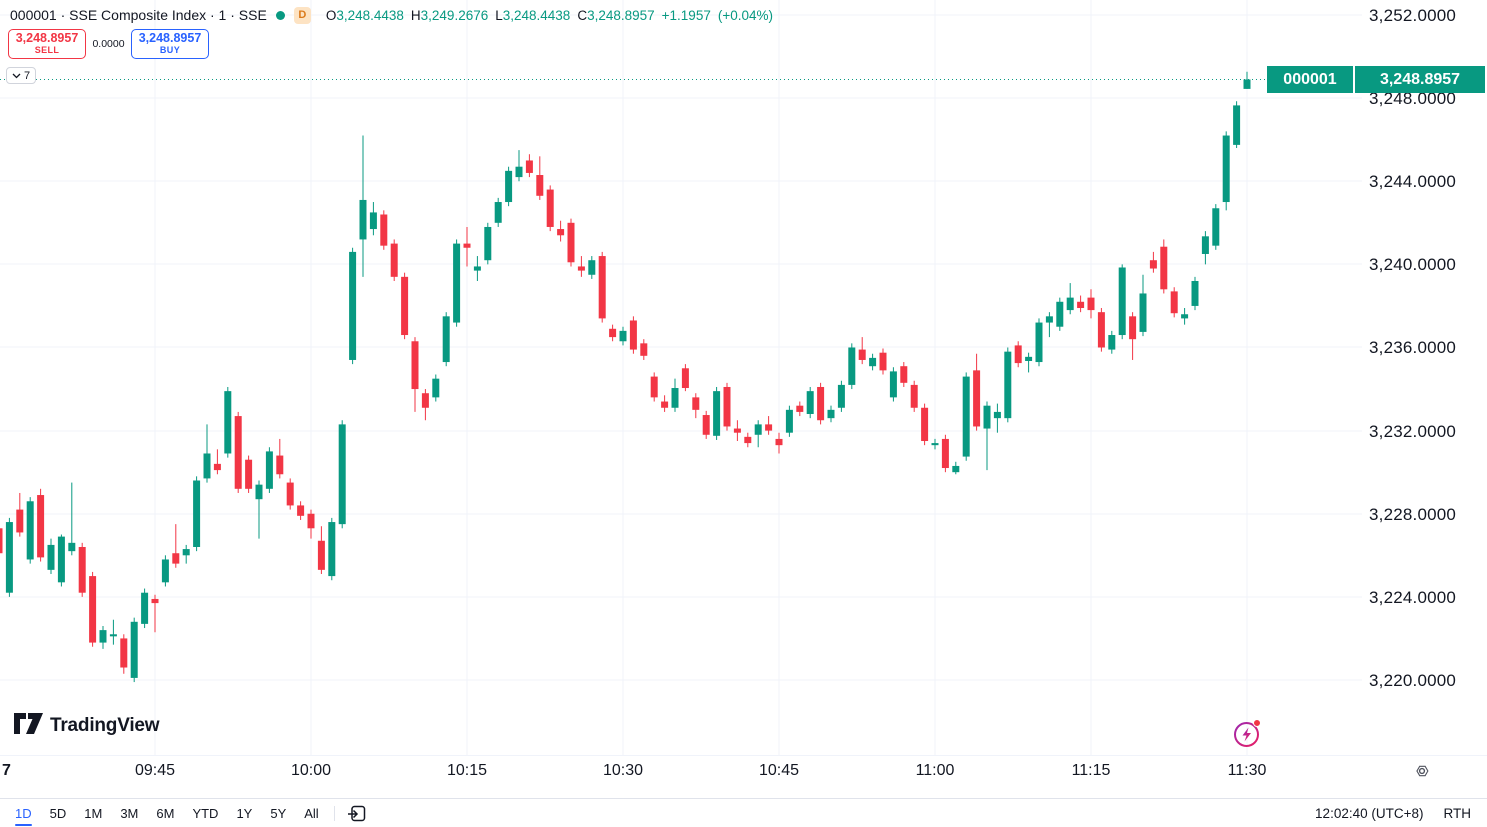  What do you see at coordinates (108, 44) in the screenshot?
I see `trade-panel: 3,248.8957 SELL 0.0000 3,248.8957 BUY` at bounding box center [108, 44].